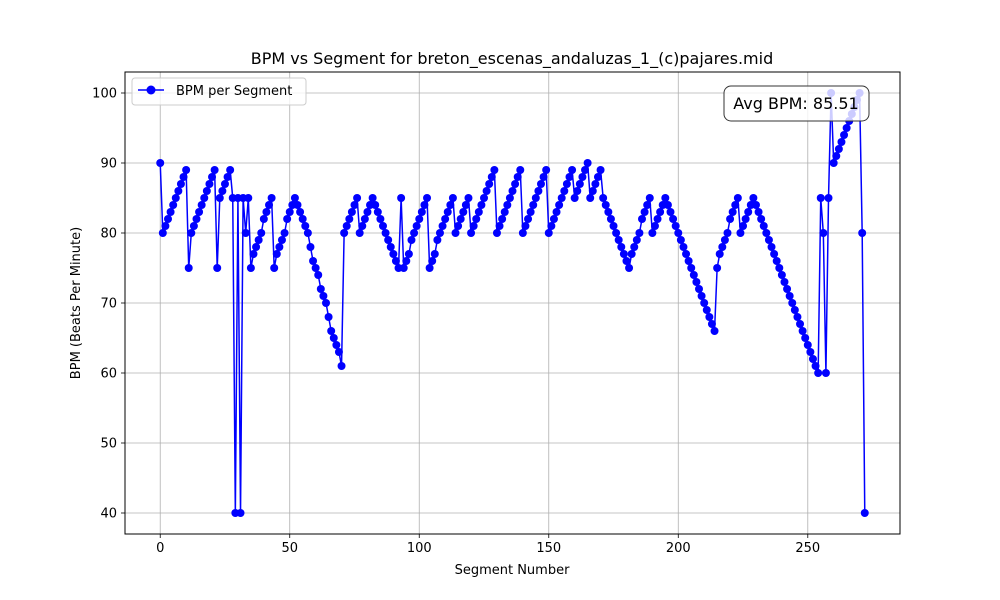  Describe the element at coordinates (108, 234) in the screenshot. I see `y-tick-label: 80` at that location.